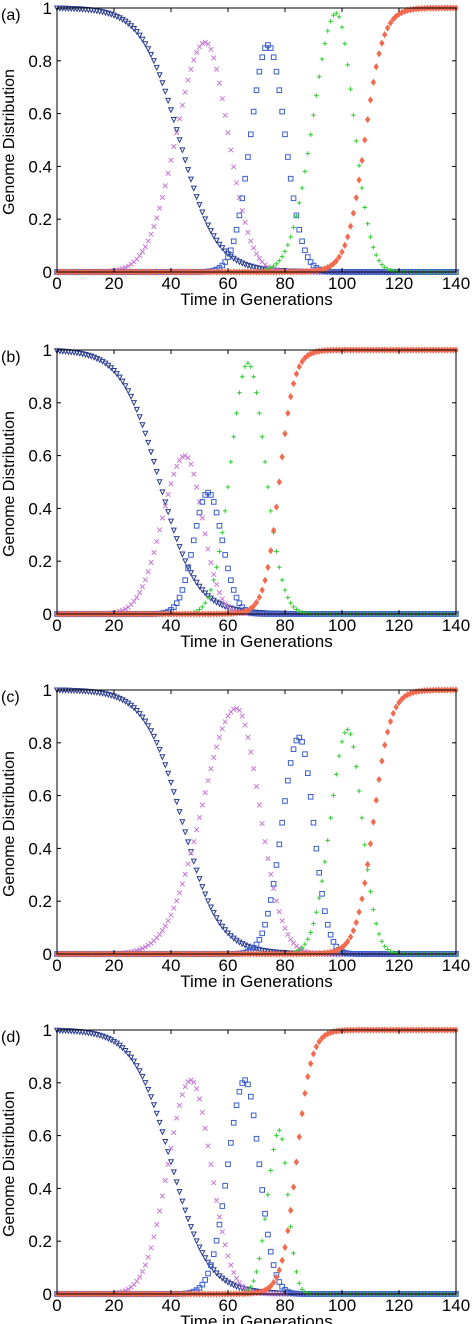 The height and width of the screenshot is (1324, 474). I want to click on x-tick-label: 100, so click(342, 965).